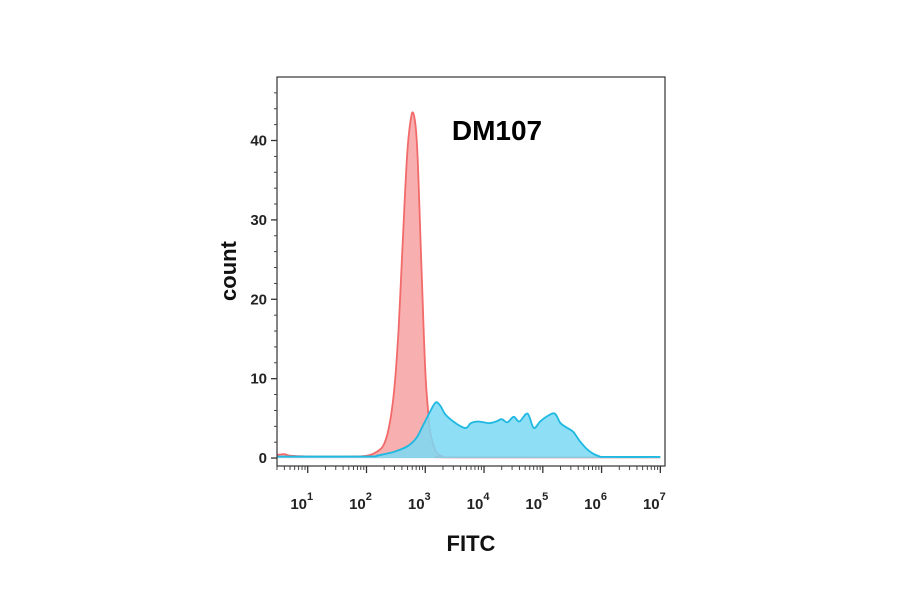 The height and width of the screenshot is (594, 900). Describe the element at coordinates (258, 141) in the screenshot. I see `y-tick-label: 40` at that location.